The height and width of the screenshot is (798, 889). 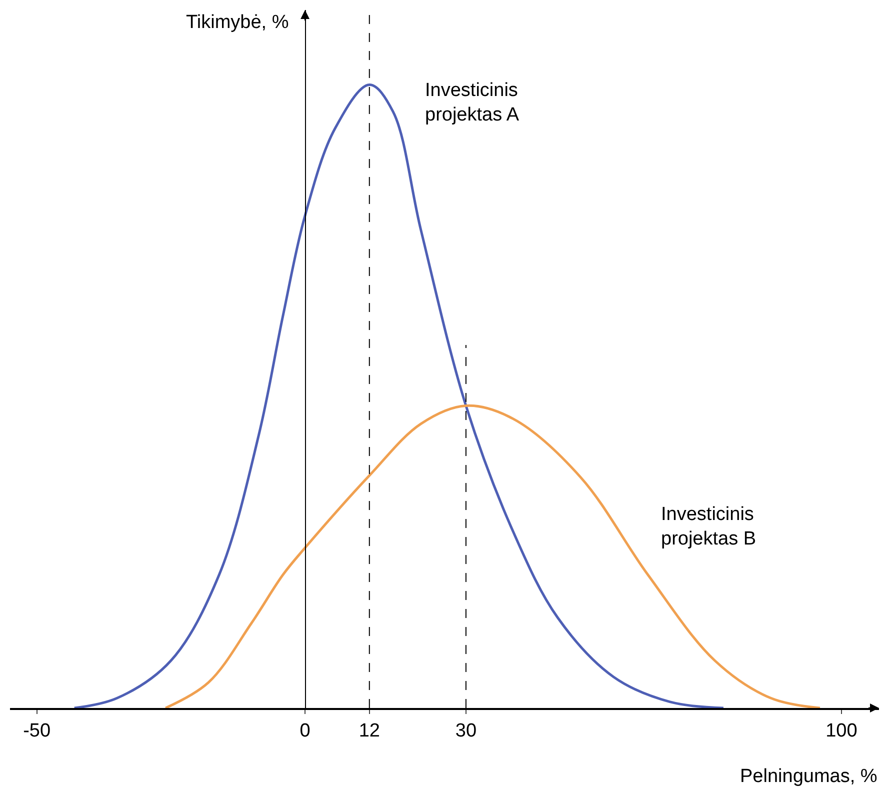 I want to click on series-label: Investicinis projektas A, so click(x=472, y=103).